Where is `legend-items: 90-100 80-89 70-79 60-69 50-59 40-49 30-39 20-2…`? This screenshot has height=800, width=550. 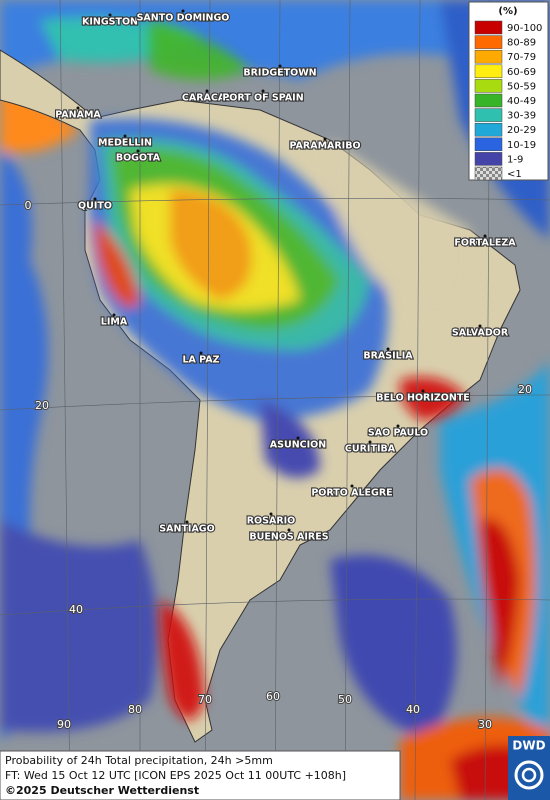
legend-items: 90-100 80-89 70-79 60-69 50-59 40-49 30-39 20-2… is located at coordinates (508, 100).